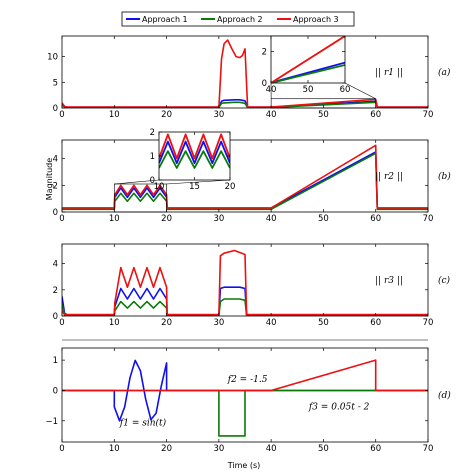 The height and width of the screenshot is (474, 474). Describe the element at coordinates (271, 449) in the screenshot. I see `panel-d-xtick-label: 40` at that location.